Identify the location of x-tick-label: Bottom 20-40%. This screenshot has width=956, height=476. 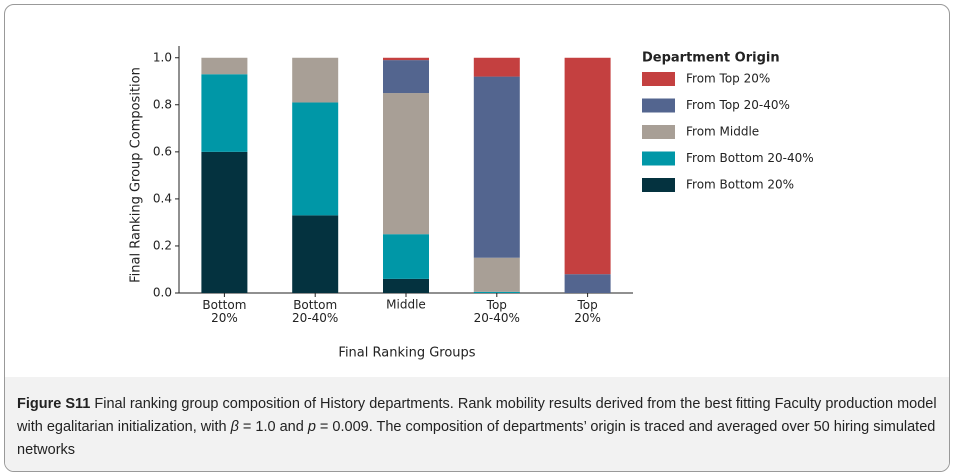
(315, 311).